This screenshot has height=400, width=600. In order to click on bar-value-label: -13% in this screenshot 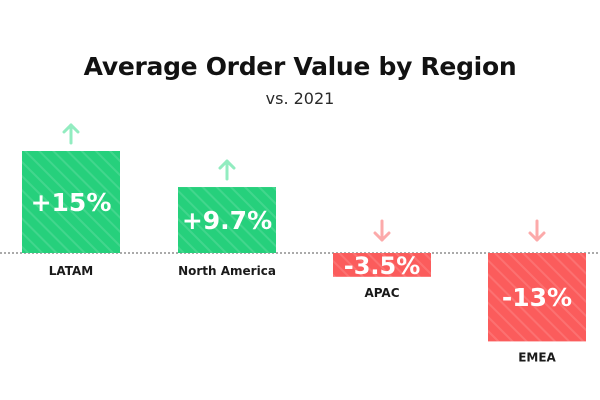, I will do `click(537, 297)`.